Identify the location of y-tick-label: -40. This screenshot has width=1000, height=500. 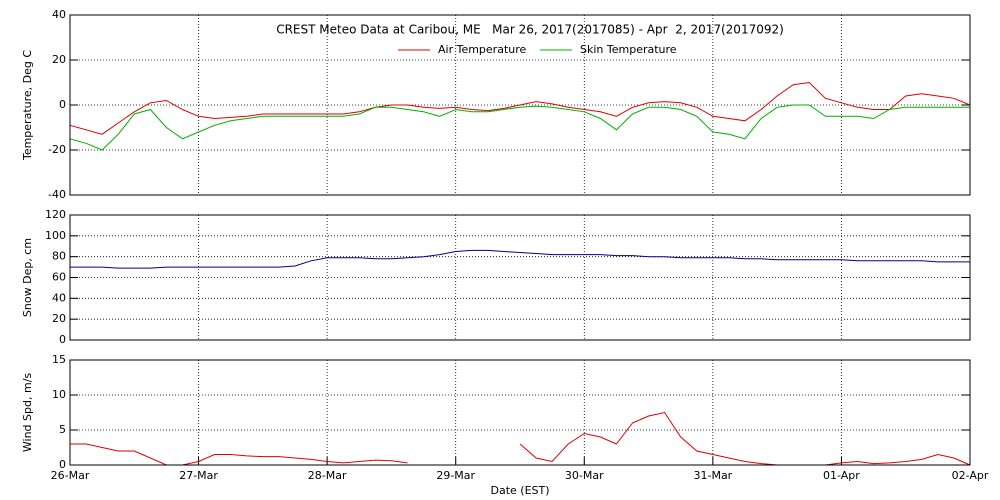
(57, 194).